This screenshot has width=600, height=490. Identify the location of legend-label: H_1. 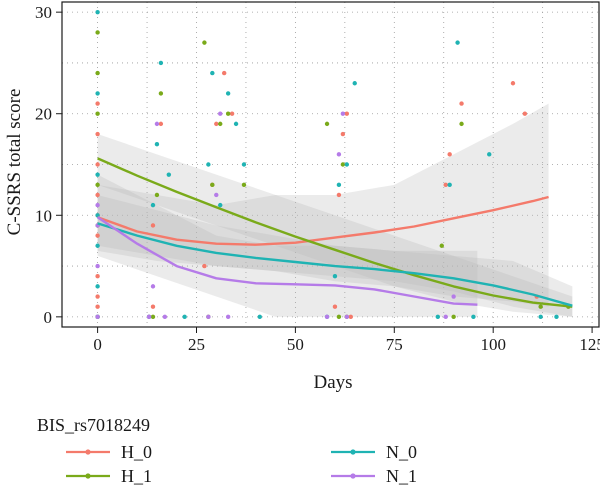
(136, 476).